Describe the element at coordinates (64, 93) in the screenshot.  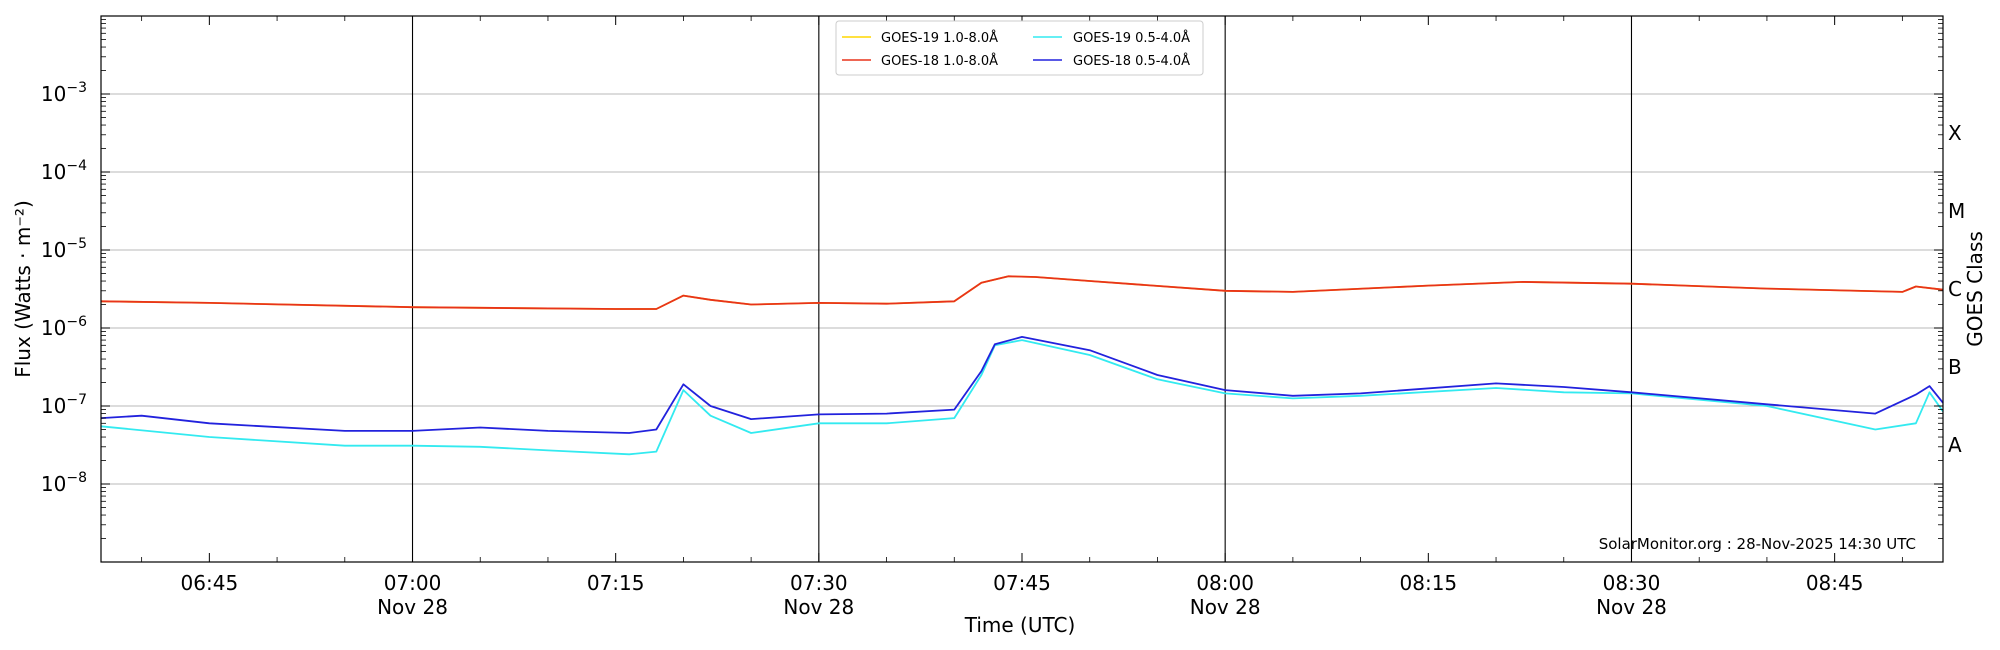
I see `y-tick-label: 10⁻³` at that location.